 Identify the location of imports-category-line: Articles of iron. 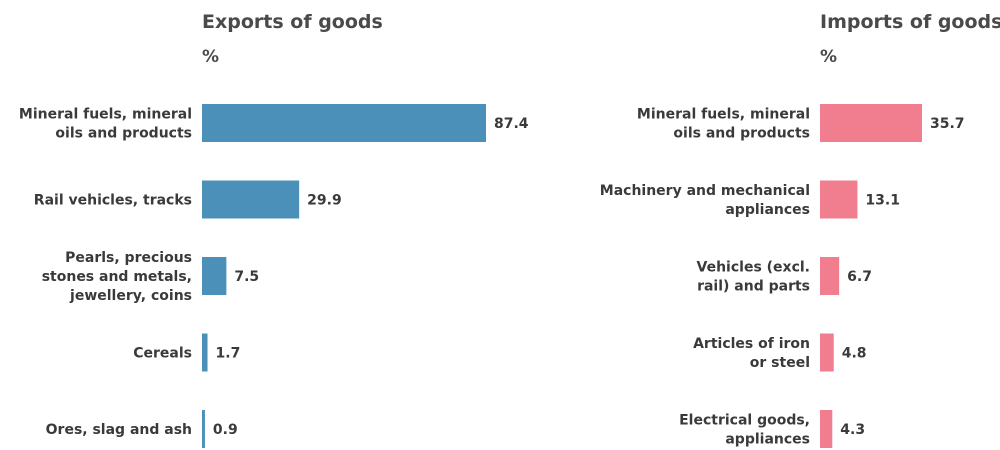
(751, 344).